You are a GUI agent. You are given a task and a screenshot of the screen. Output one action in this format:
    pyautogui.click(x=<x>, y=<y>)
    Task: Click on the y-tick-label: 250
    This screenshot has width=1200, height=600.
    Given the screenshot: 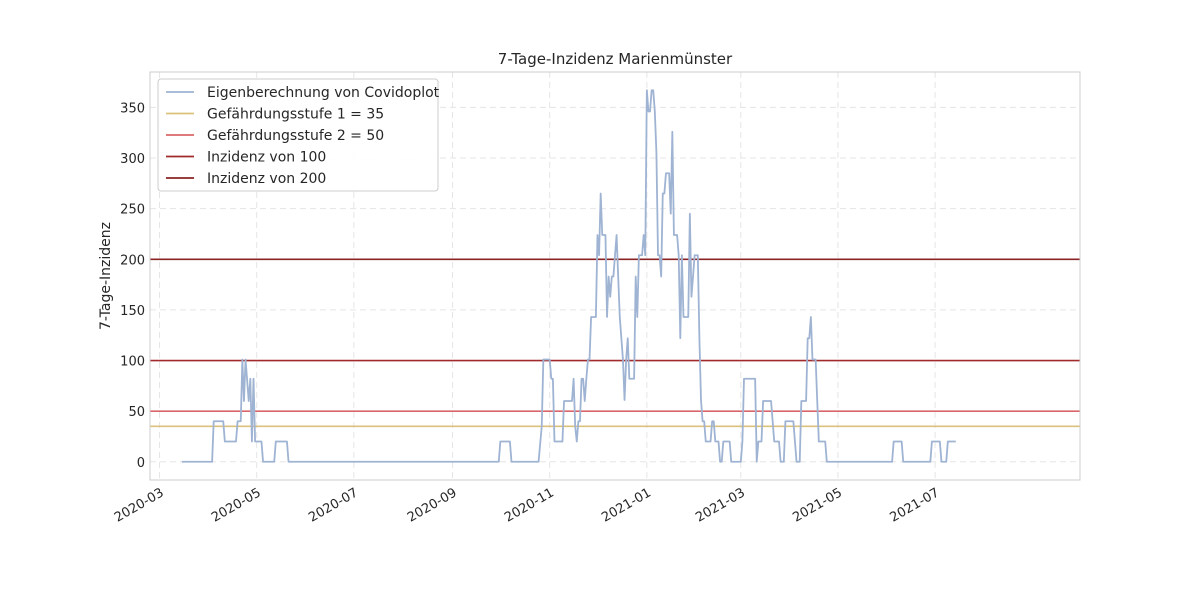 What is the action you would take?
    pyautogui.click(x=132, y=210)
    